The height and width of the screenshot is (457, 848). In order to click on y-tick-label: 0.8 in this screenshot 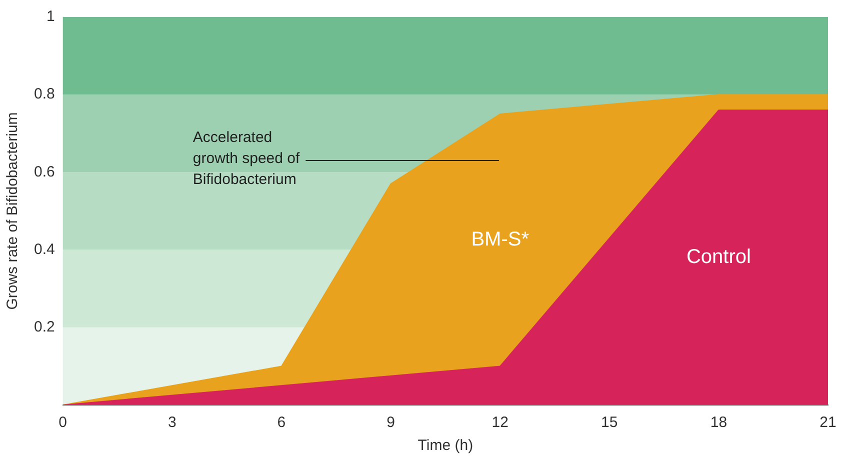, I will do `click(44, 94)`.